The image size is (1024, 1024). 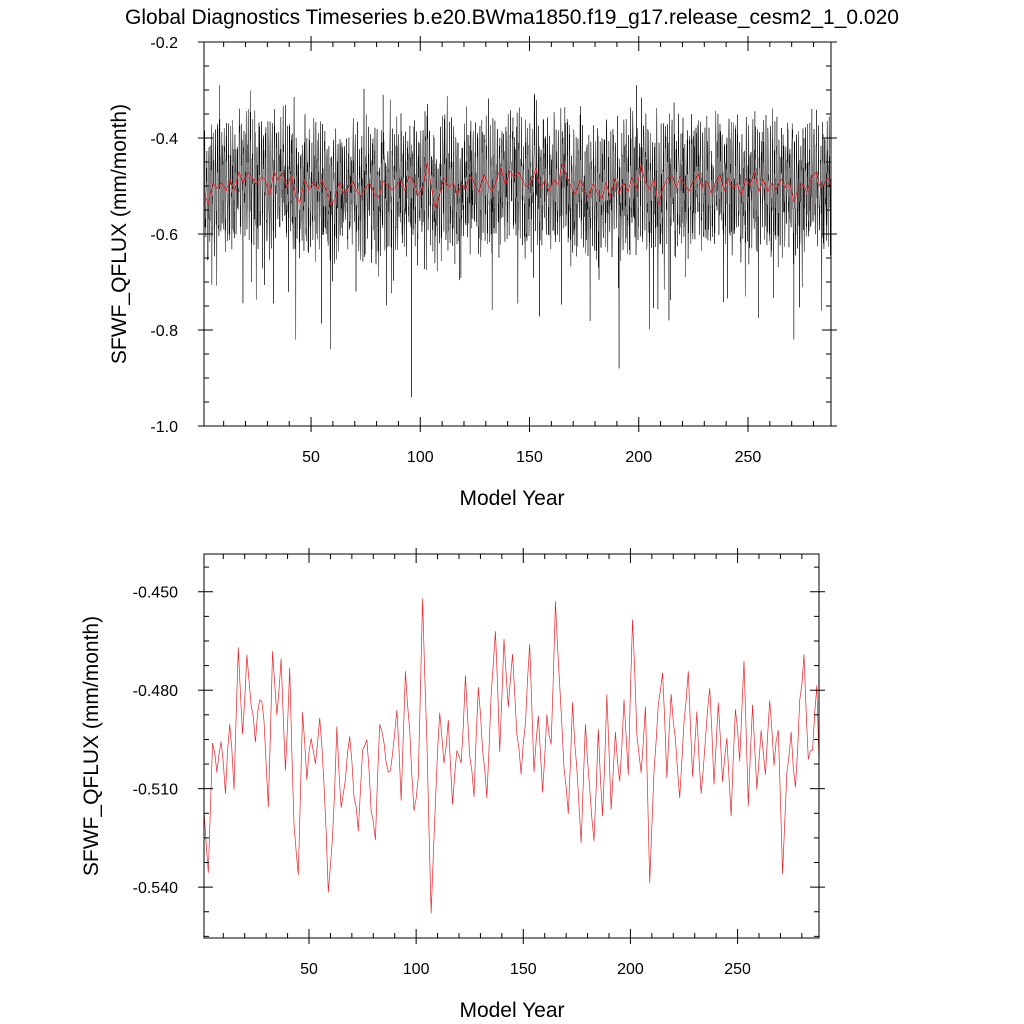 What do you see at coordinates (164, 235) in the screenshot?
I see `y-tick-label: -0.6` at bounding box center [164, 235].